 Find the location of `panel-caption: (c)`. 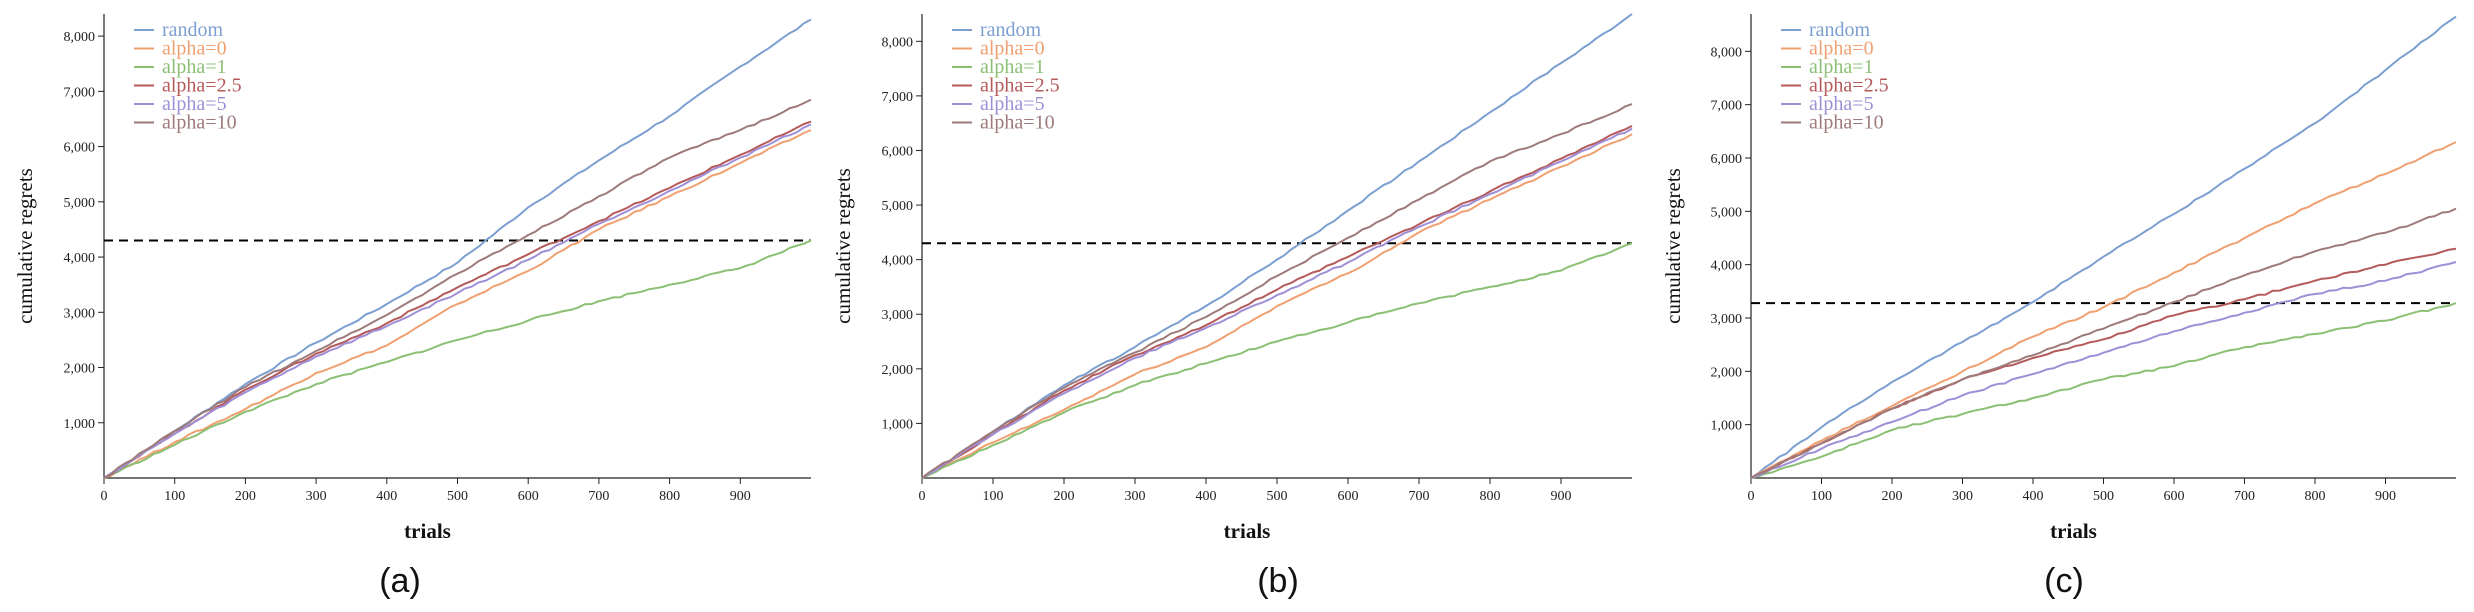

panel-caption: (c) is located at coordinates (2064, 581).